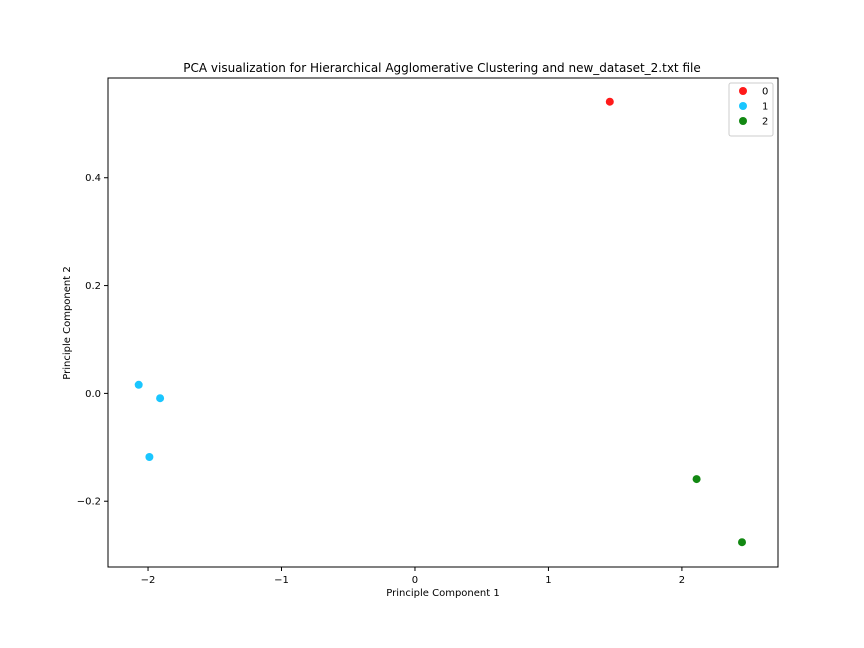  I want to click on x-tick-label: 2, so click(682, 580).